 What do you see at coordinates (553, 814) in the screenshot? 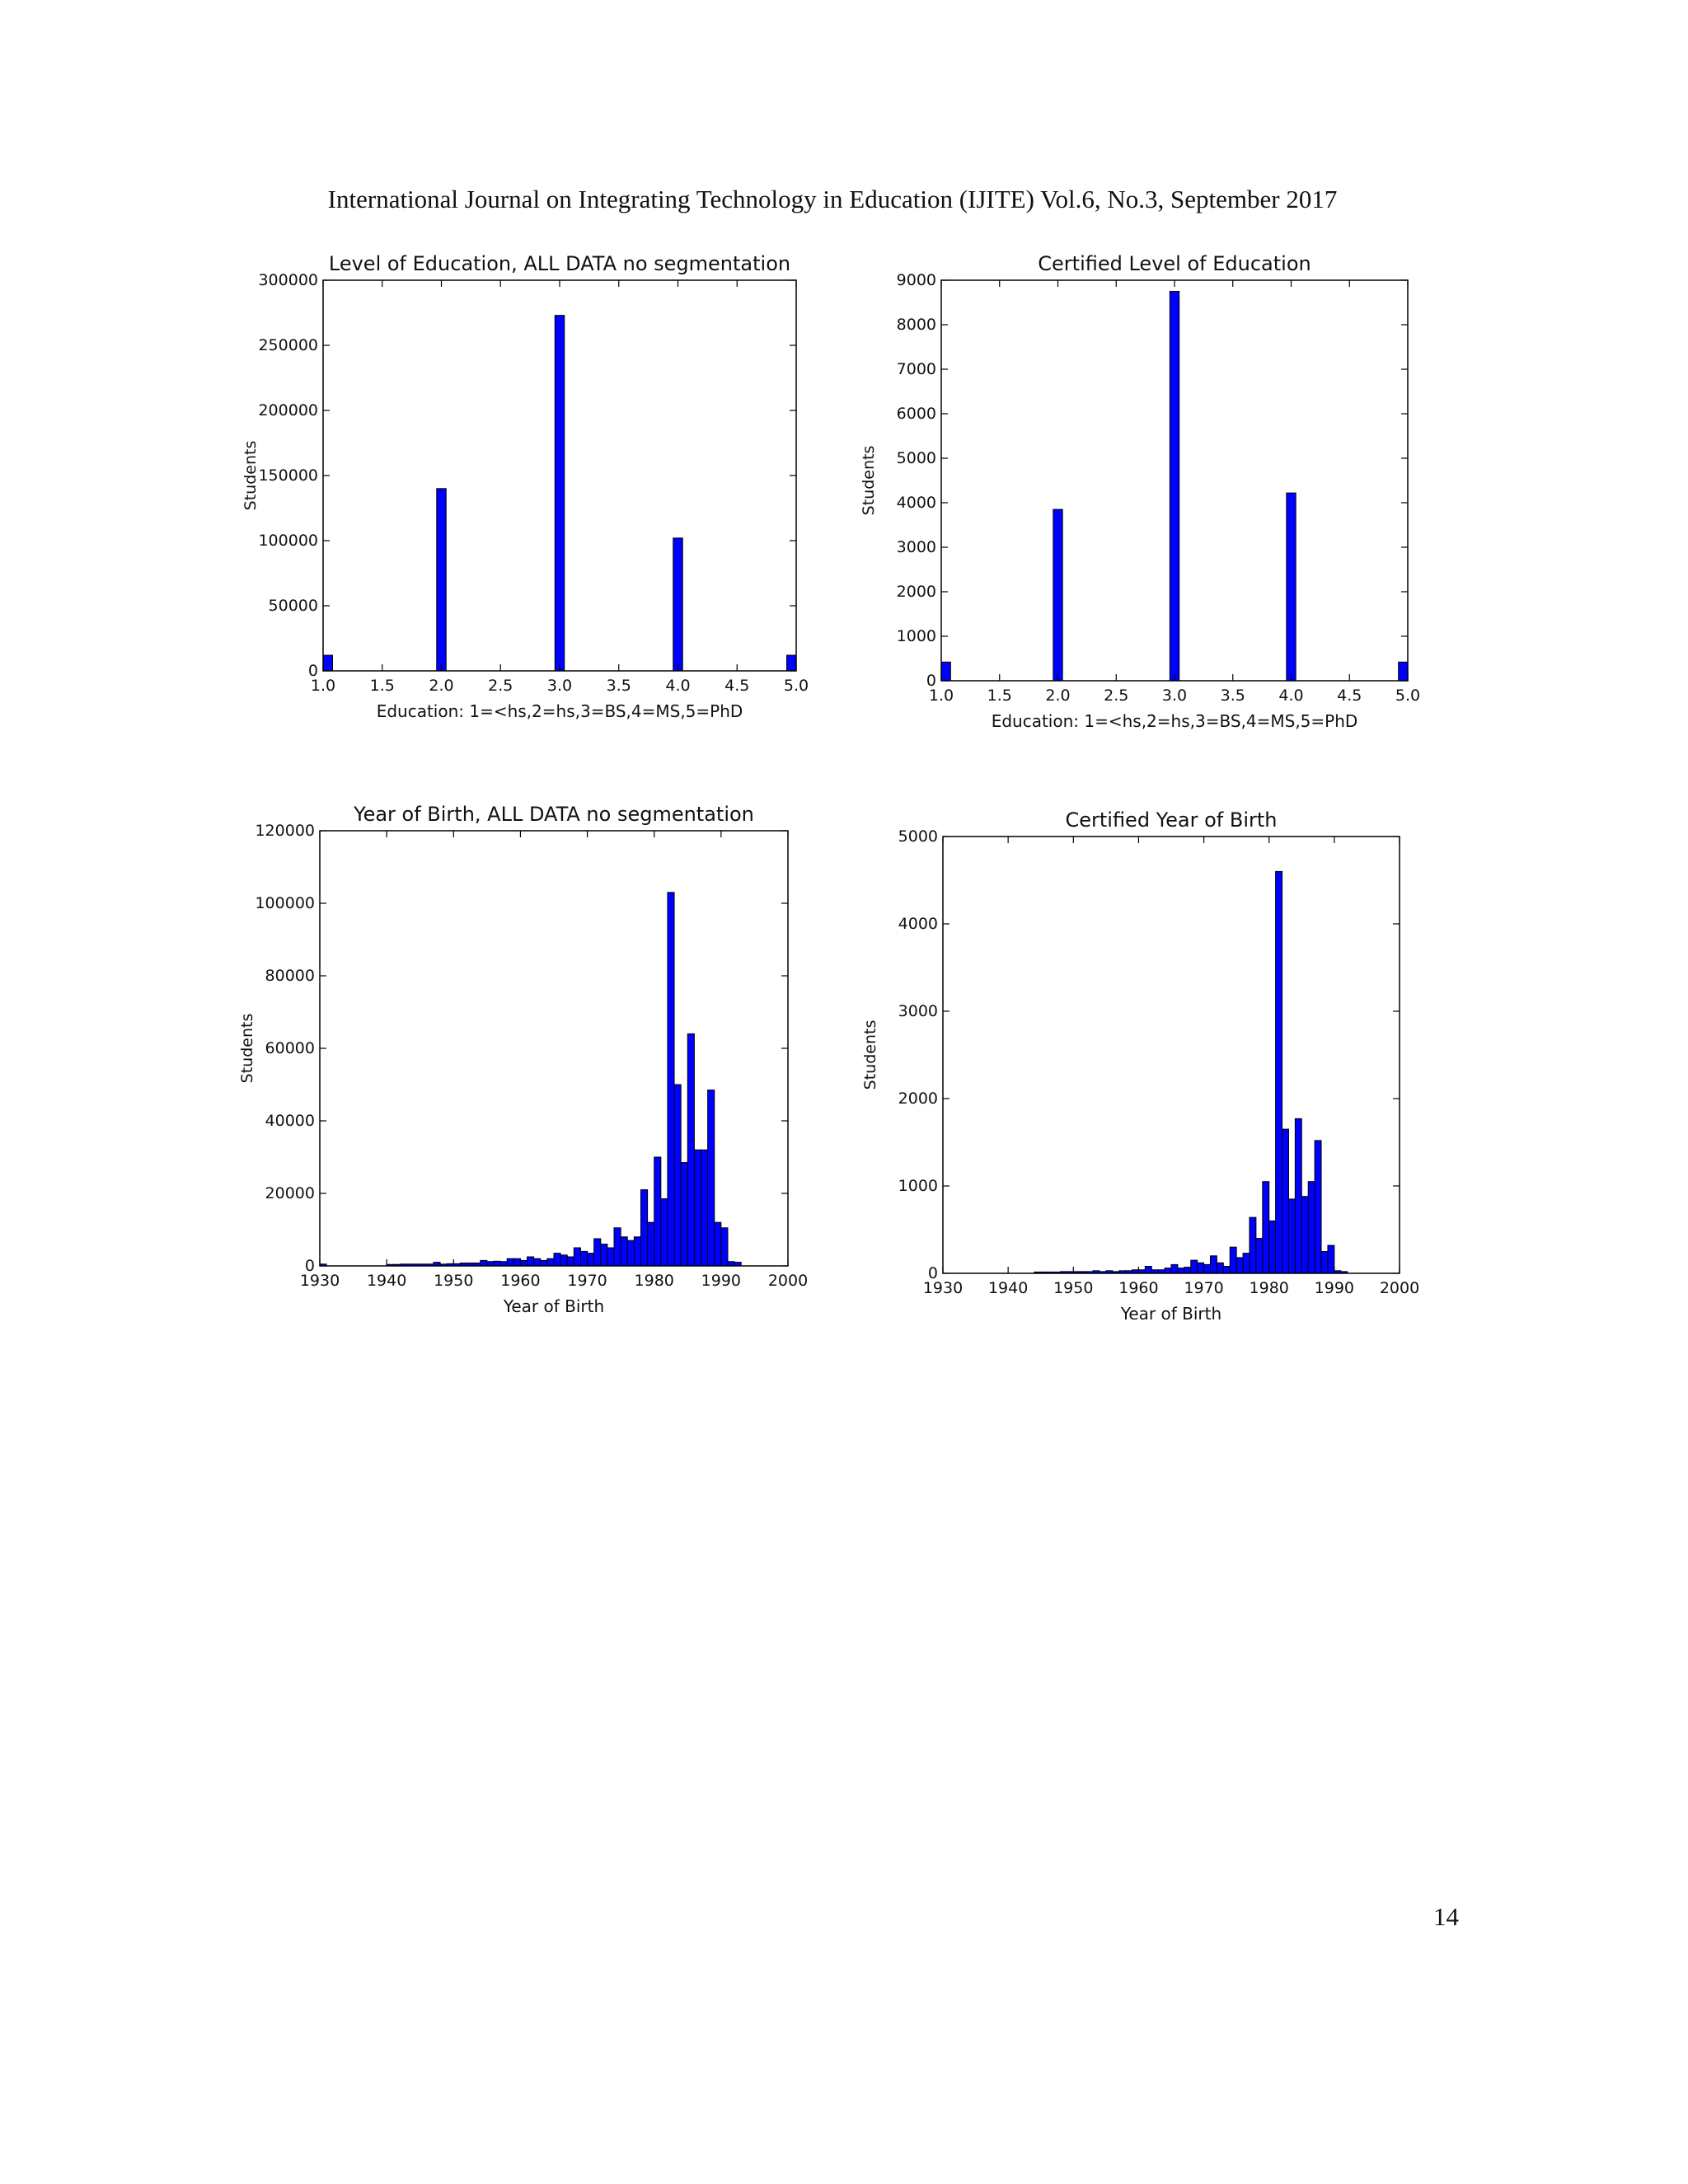
I see `birth-year-chart-title: Year of Birth, ALL DATA no segmentation` at bounding box center [553, 814].